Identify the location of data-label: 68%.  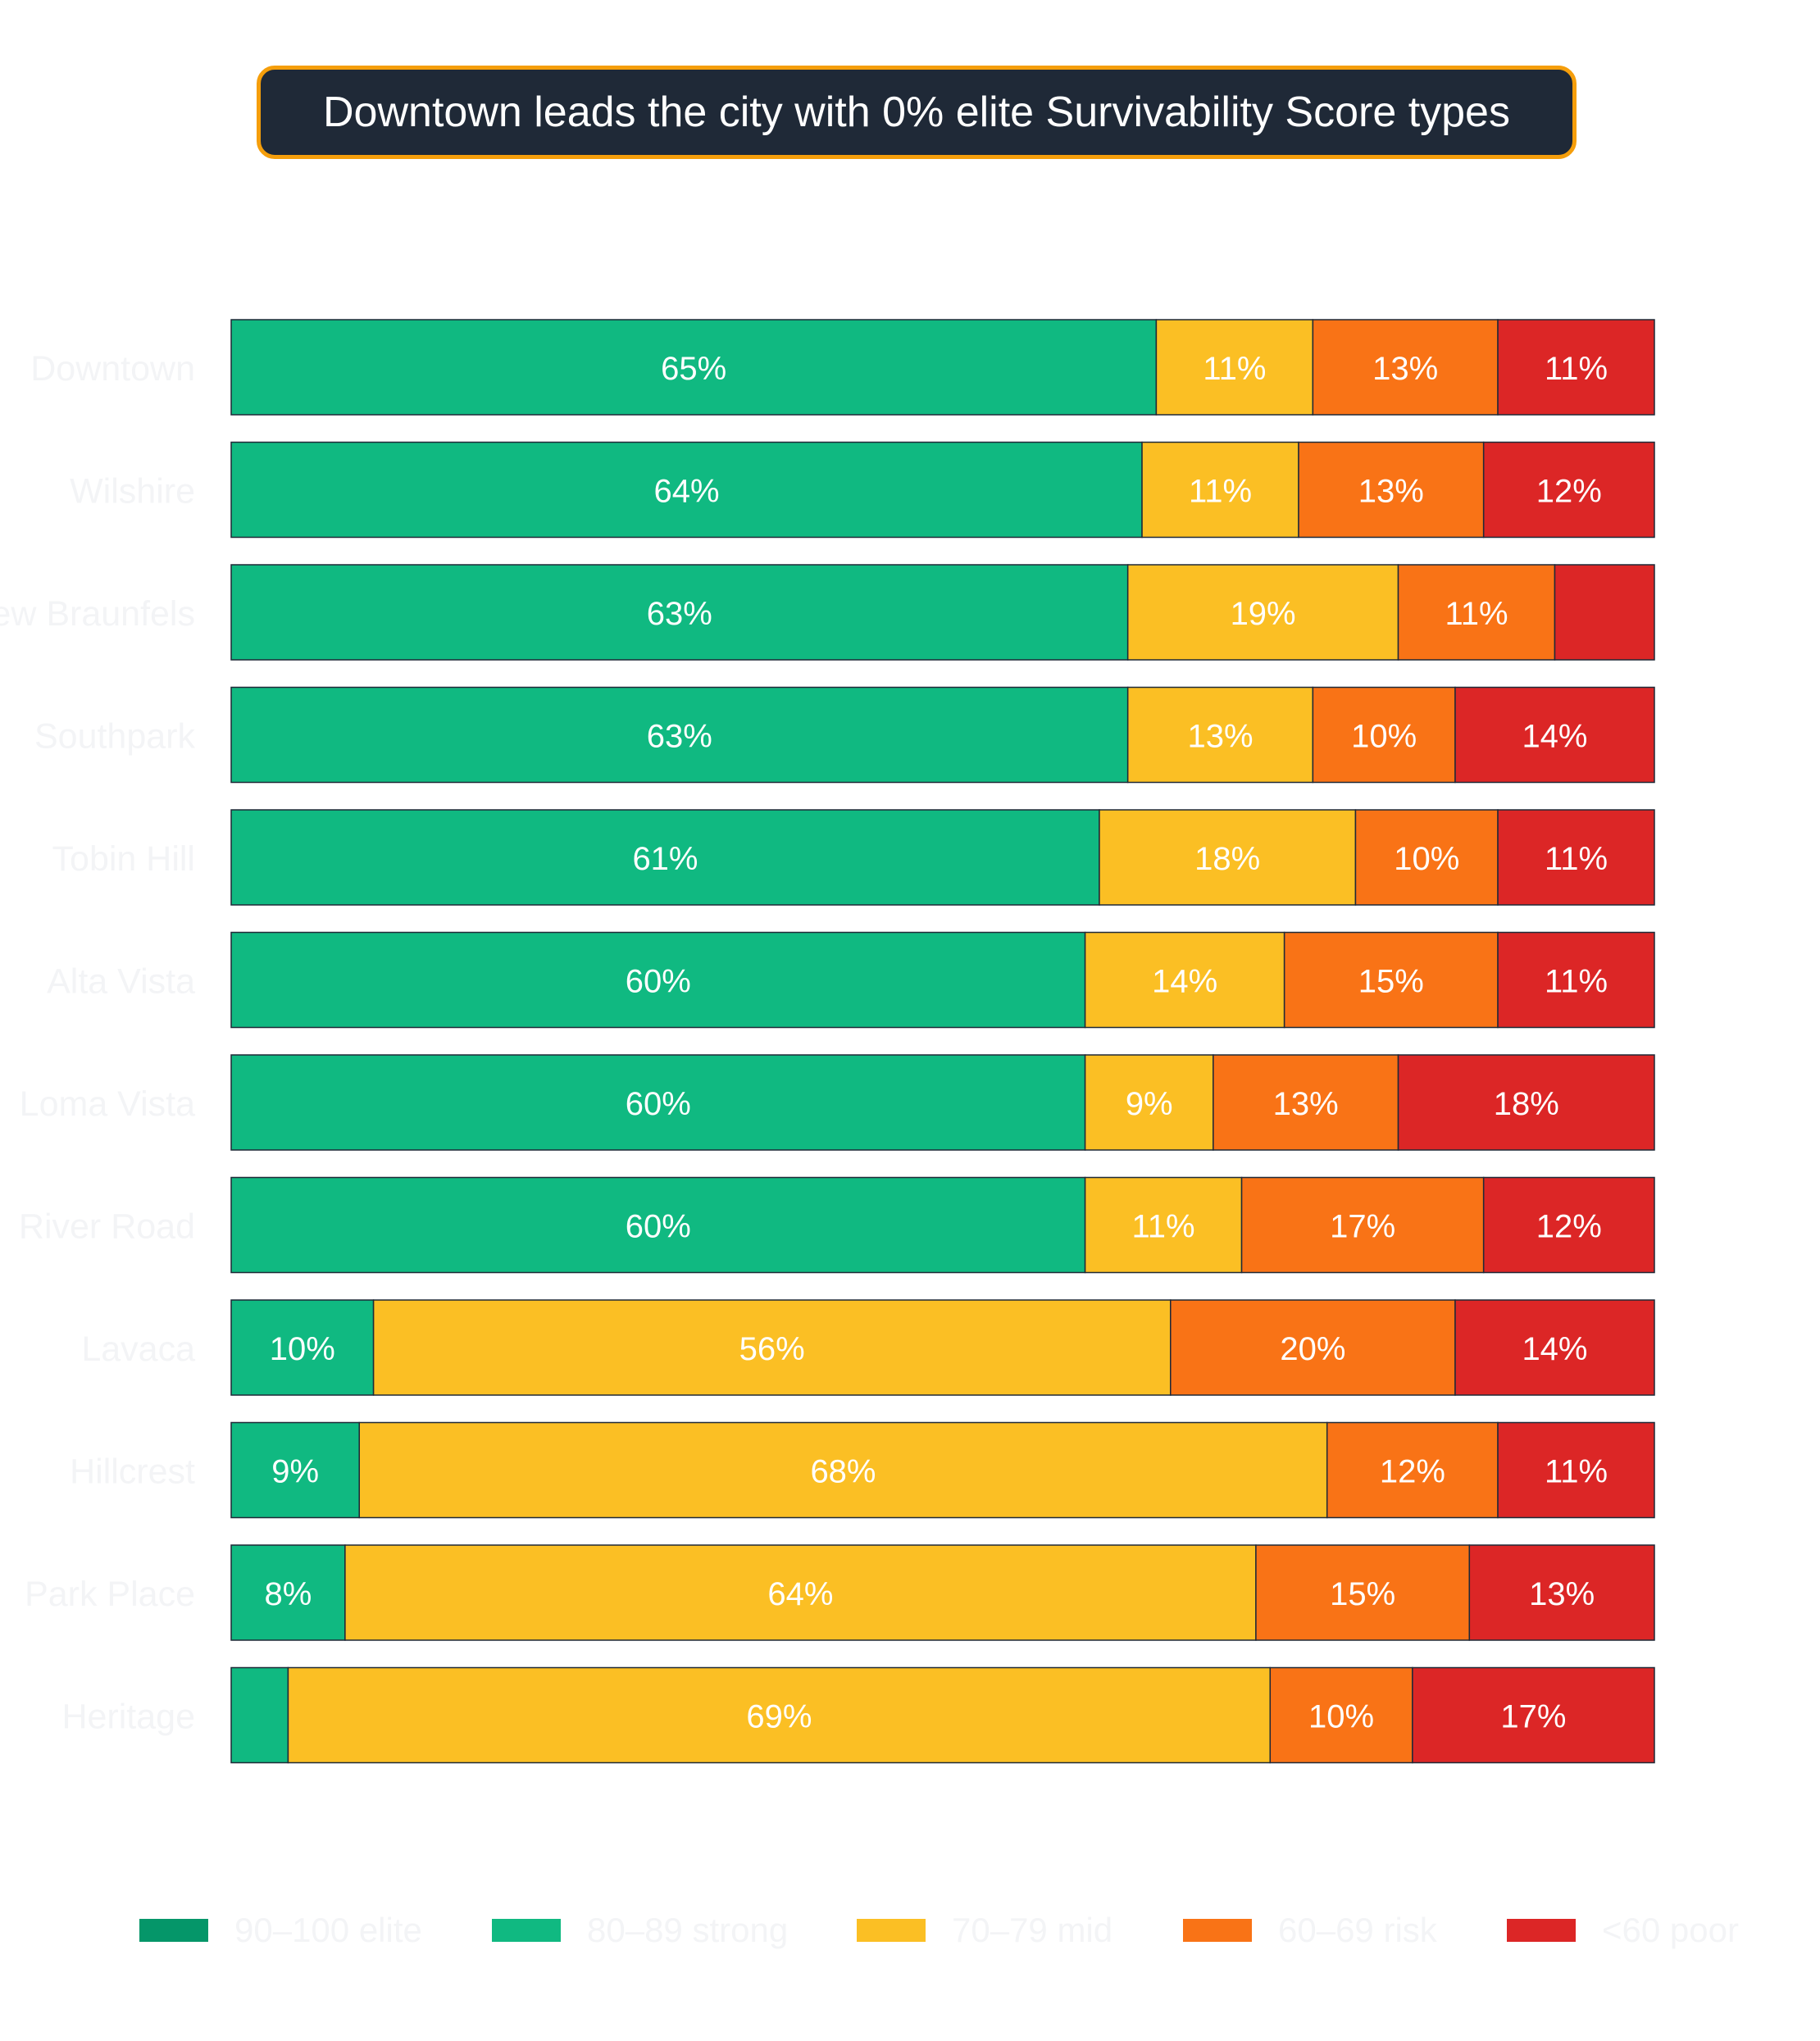
(843, 1472).